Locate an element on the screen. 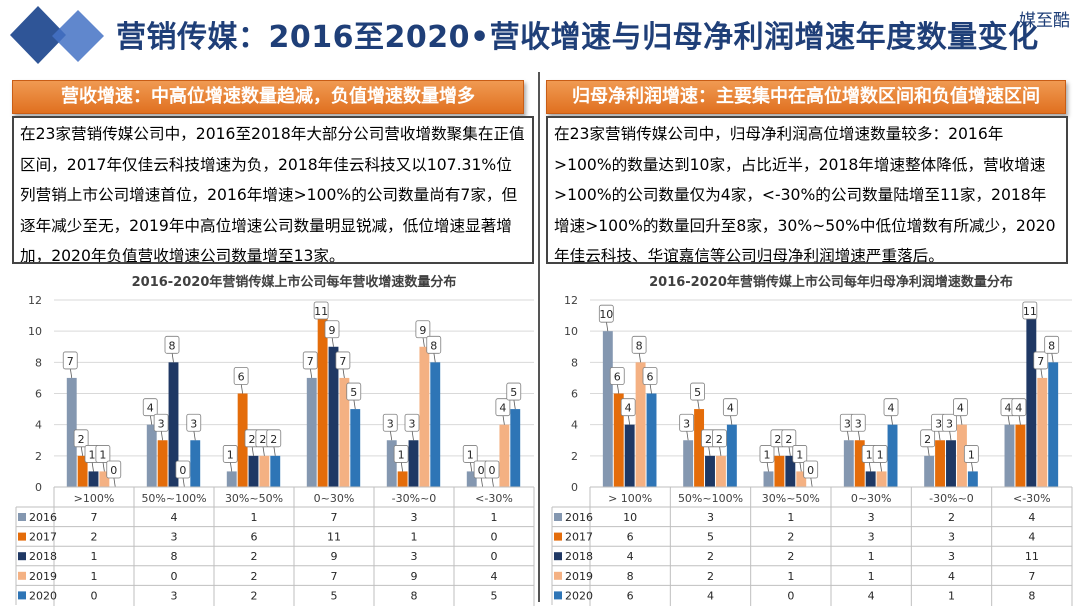  data-label: 9 is located at coordinates (422, 330).